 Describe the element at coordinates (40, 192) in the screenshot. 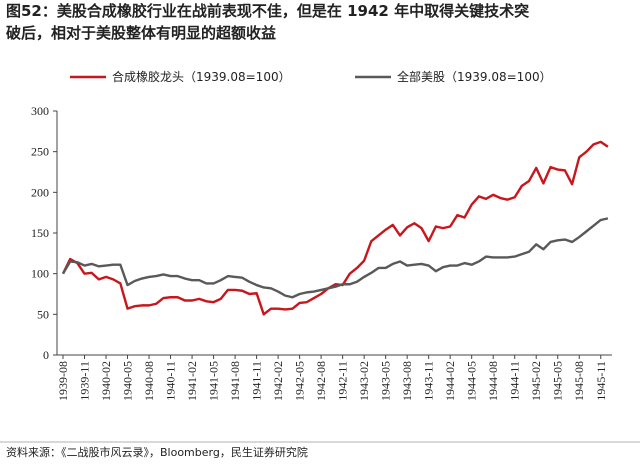

I see `y-tick-label: 200` at that location.